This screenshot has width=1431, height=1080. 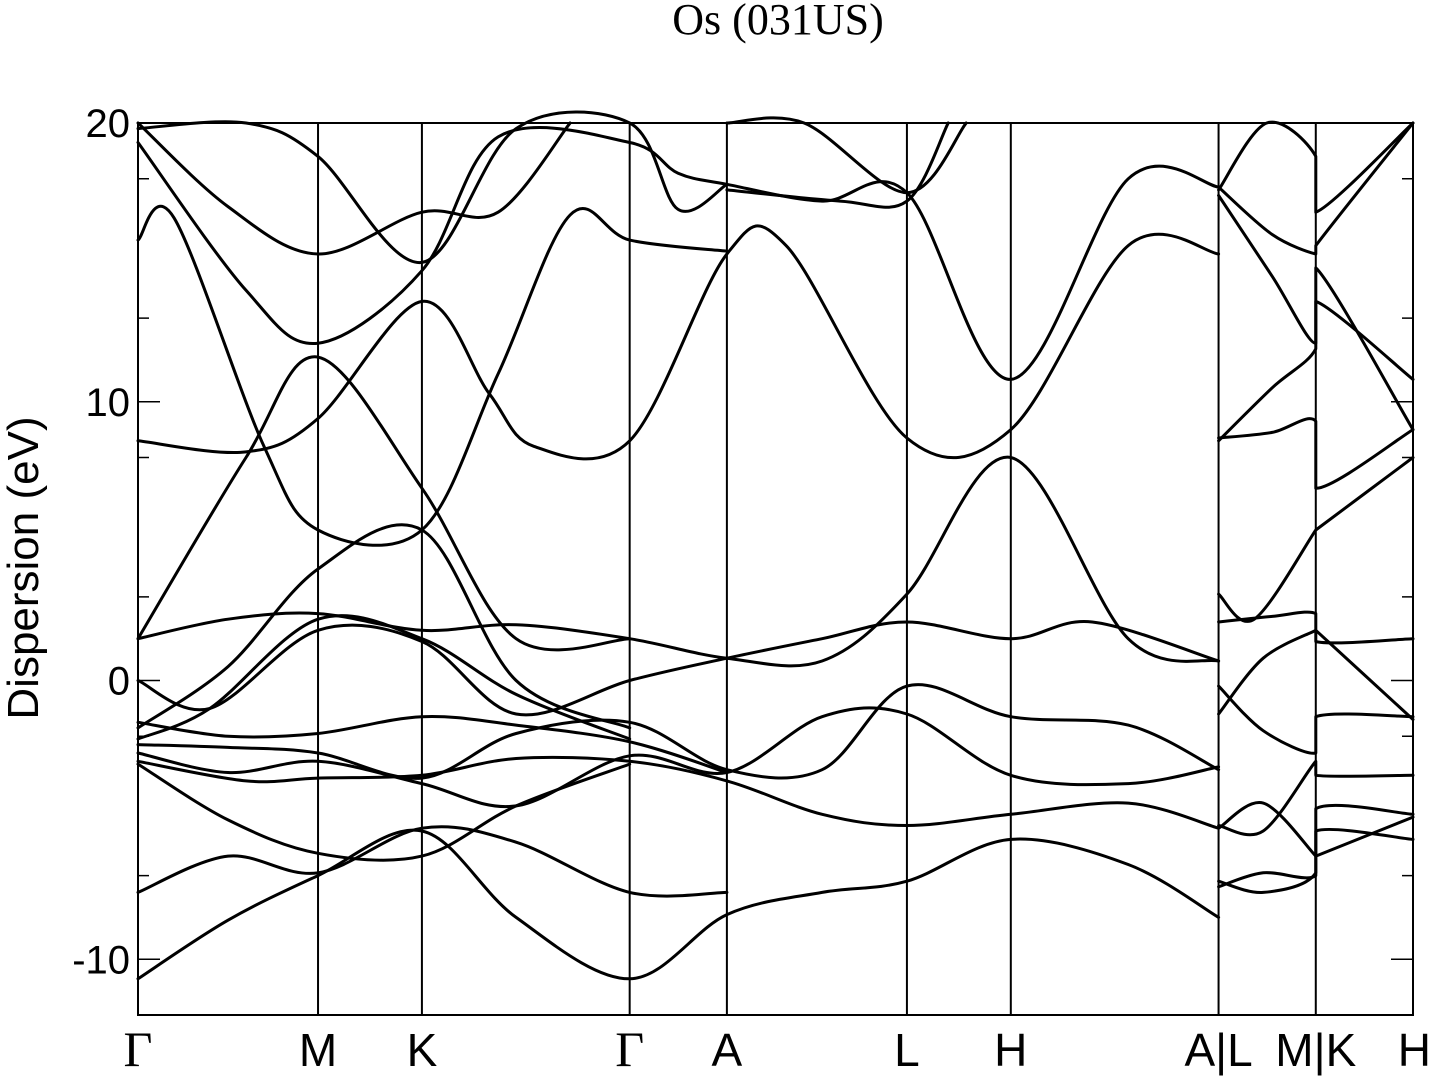 What do you see at coordinates (777, 22) in the screenshot?
I see `chart-title: Os (031US)` at bounding box center [777, 22].